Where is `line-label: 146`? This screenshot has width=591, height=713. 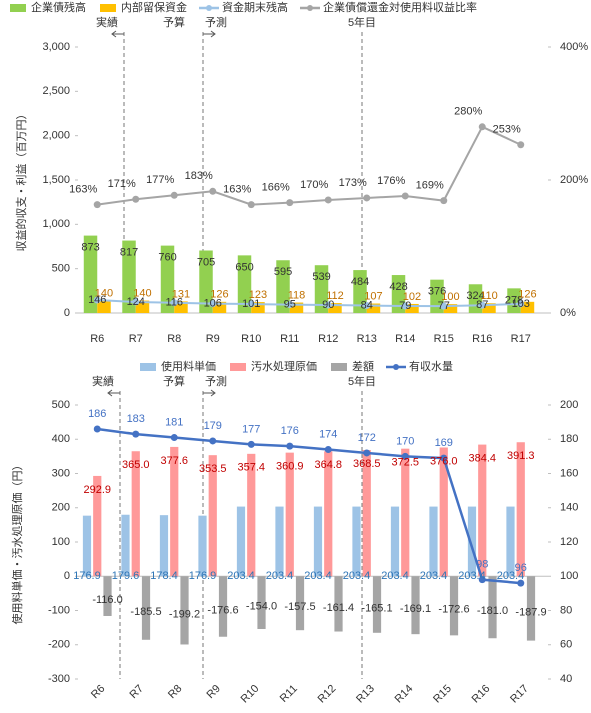 line-label: 146 is located at coordinates (97, 300).